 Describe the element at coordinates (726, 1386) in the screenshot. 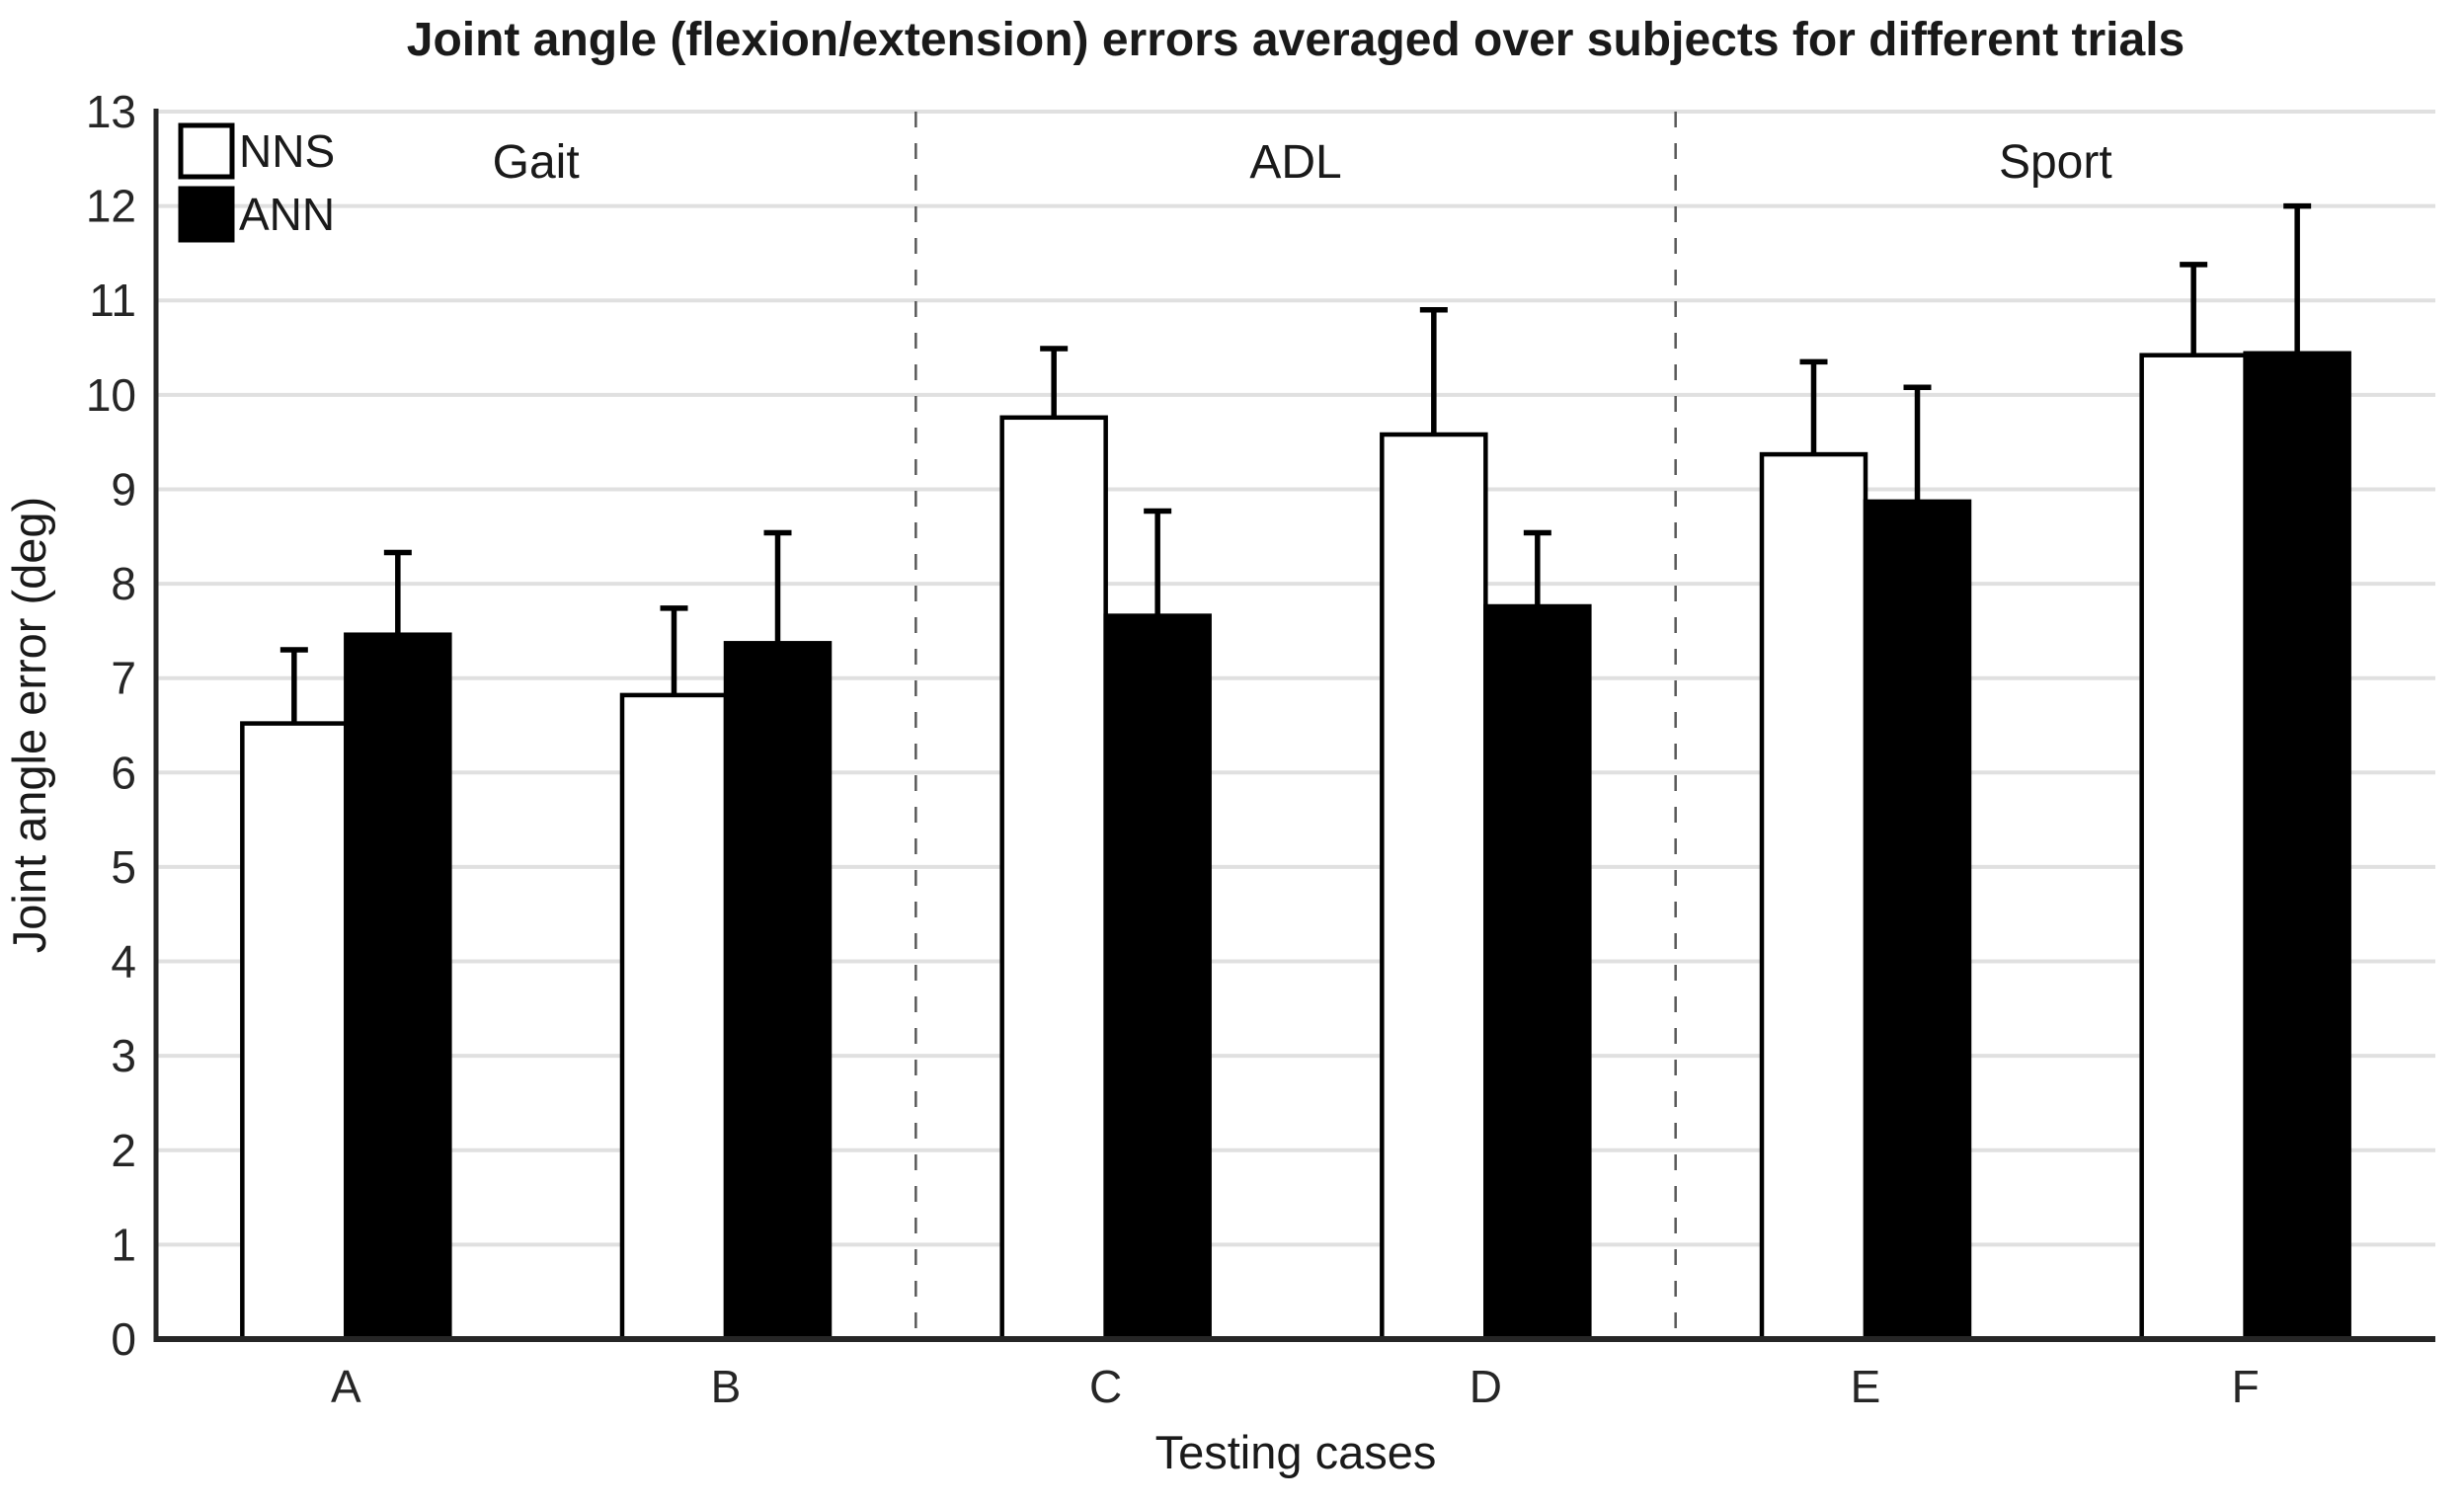

I see `x-tick-label-B: B` at that location.